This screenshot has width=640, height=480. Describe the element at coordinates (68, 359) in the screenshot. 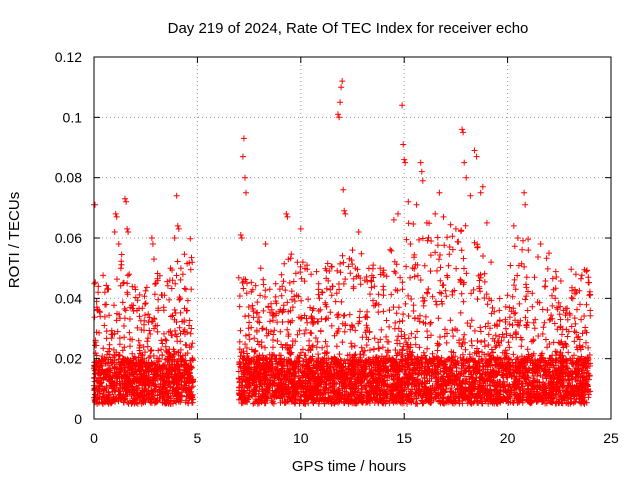

I see `y-tick-label: 0.02` at that location.